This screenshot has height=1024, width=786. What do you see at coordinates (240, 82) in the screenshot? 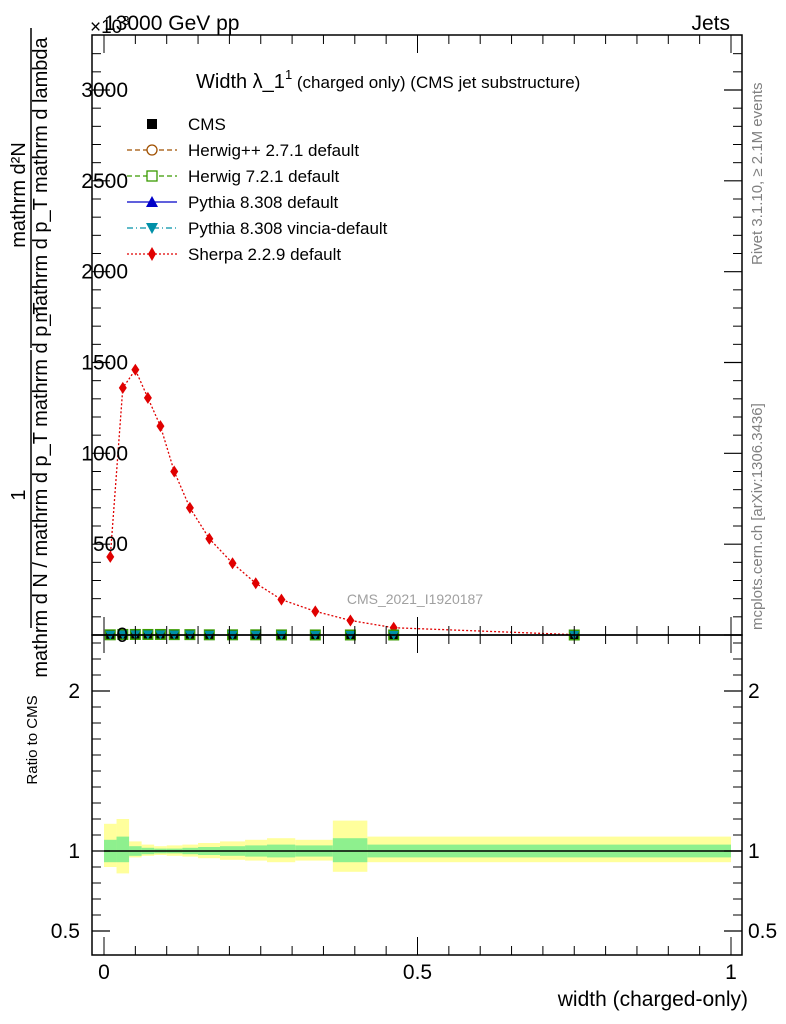
I see `title-main: Width λ_1` at bounding box center [240, 82].